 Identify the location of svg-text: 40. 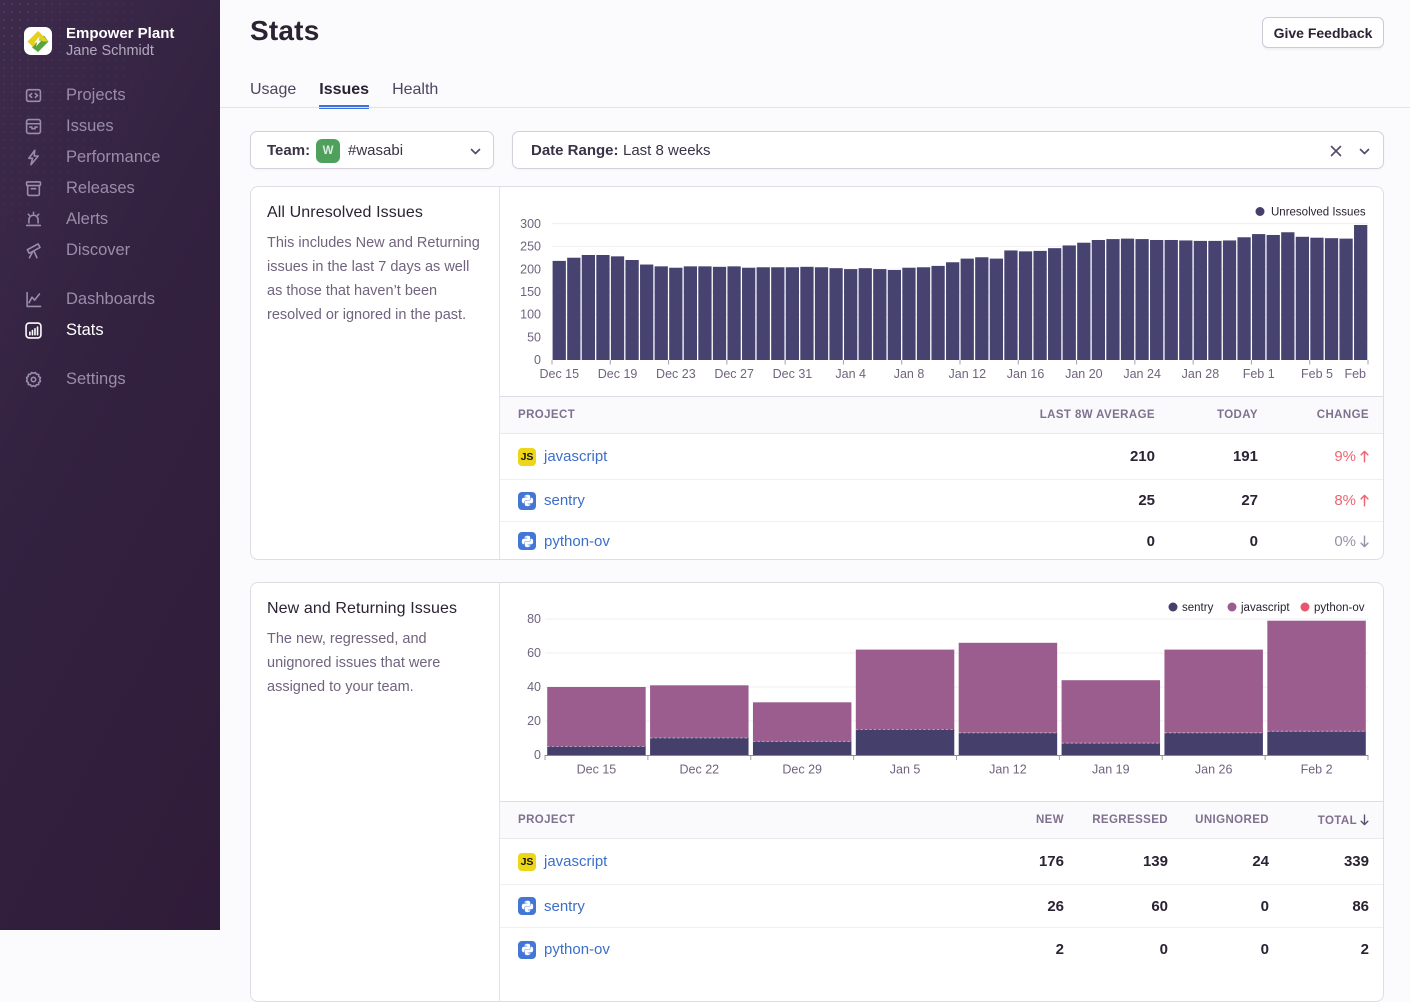
(534, 687).